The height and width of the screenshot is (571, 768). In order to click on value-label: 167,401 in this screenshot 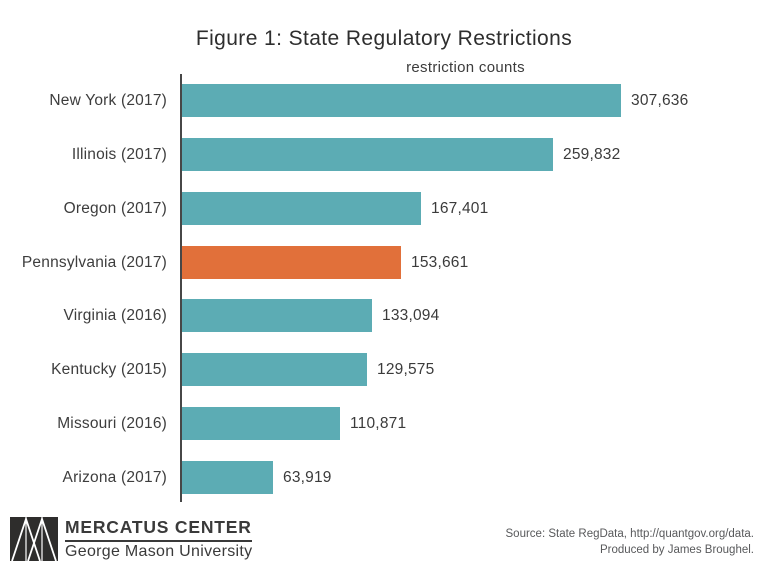, I will do `click(460, 208)`.